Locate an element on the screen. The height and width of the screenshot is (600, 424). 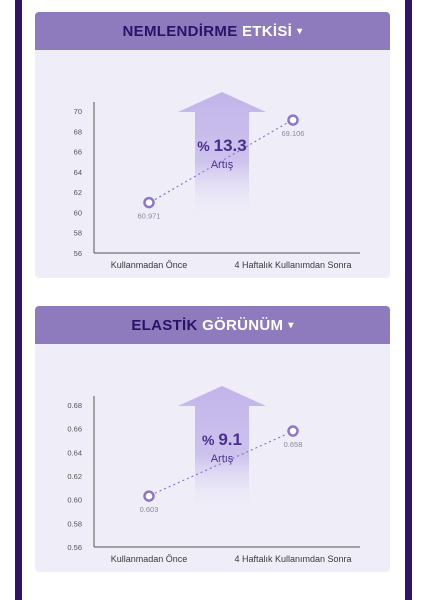
y-tick-label: 66 is located at coordinates (78, 152).